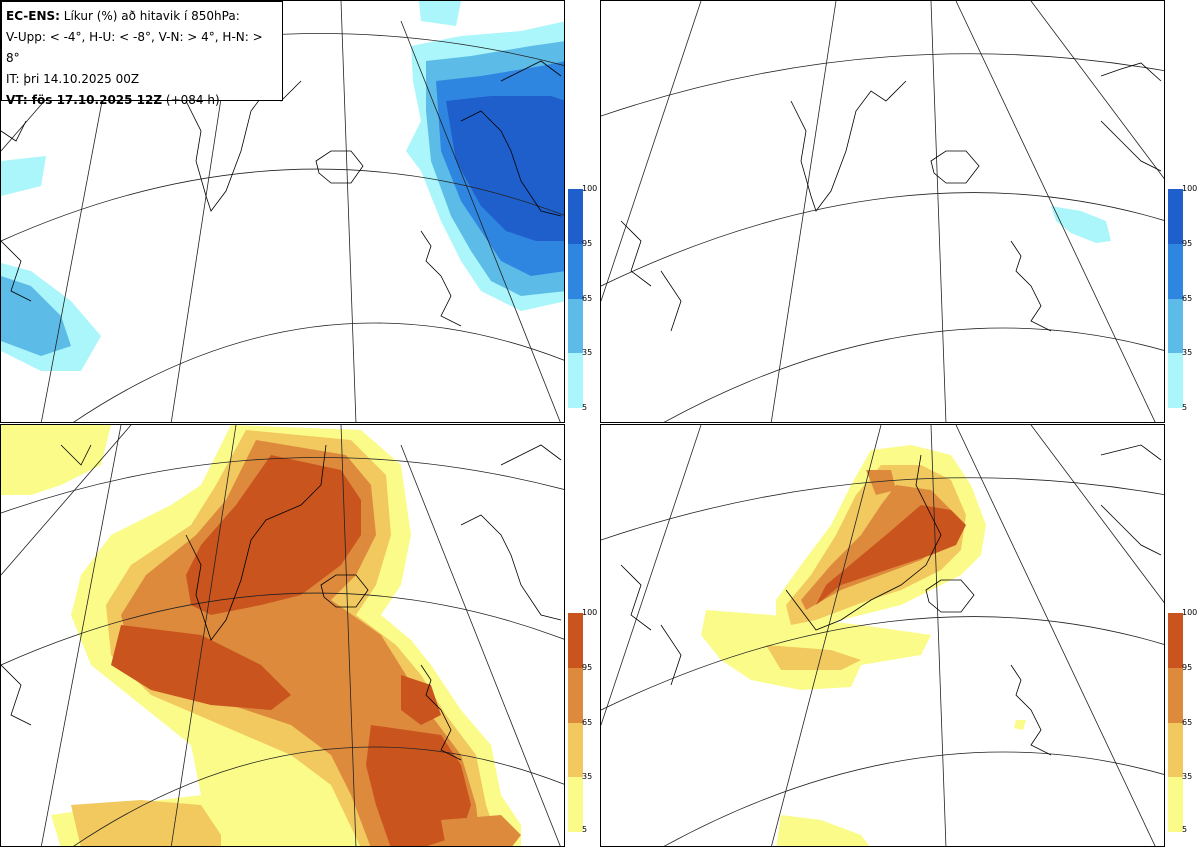  What do you see at coordinates (575, 722) in the screenshot?
I see `colorbar-orange-bottom-left` at bounding box center [575, 722].